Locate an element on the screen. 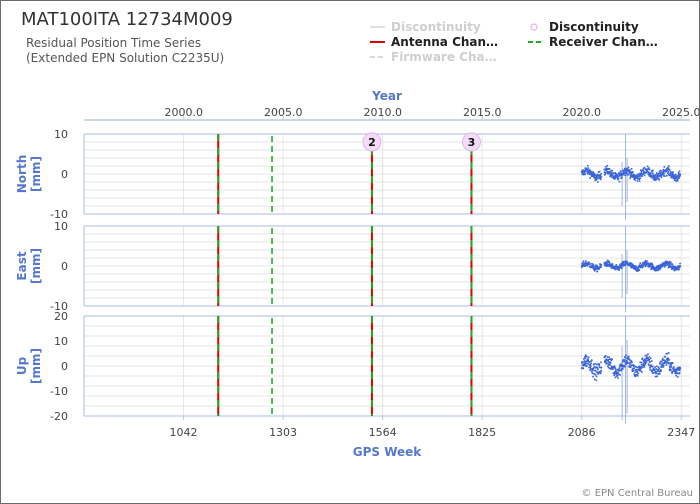  top-axis-tick-label: 2010.0 is located at coordinates (383, 112).